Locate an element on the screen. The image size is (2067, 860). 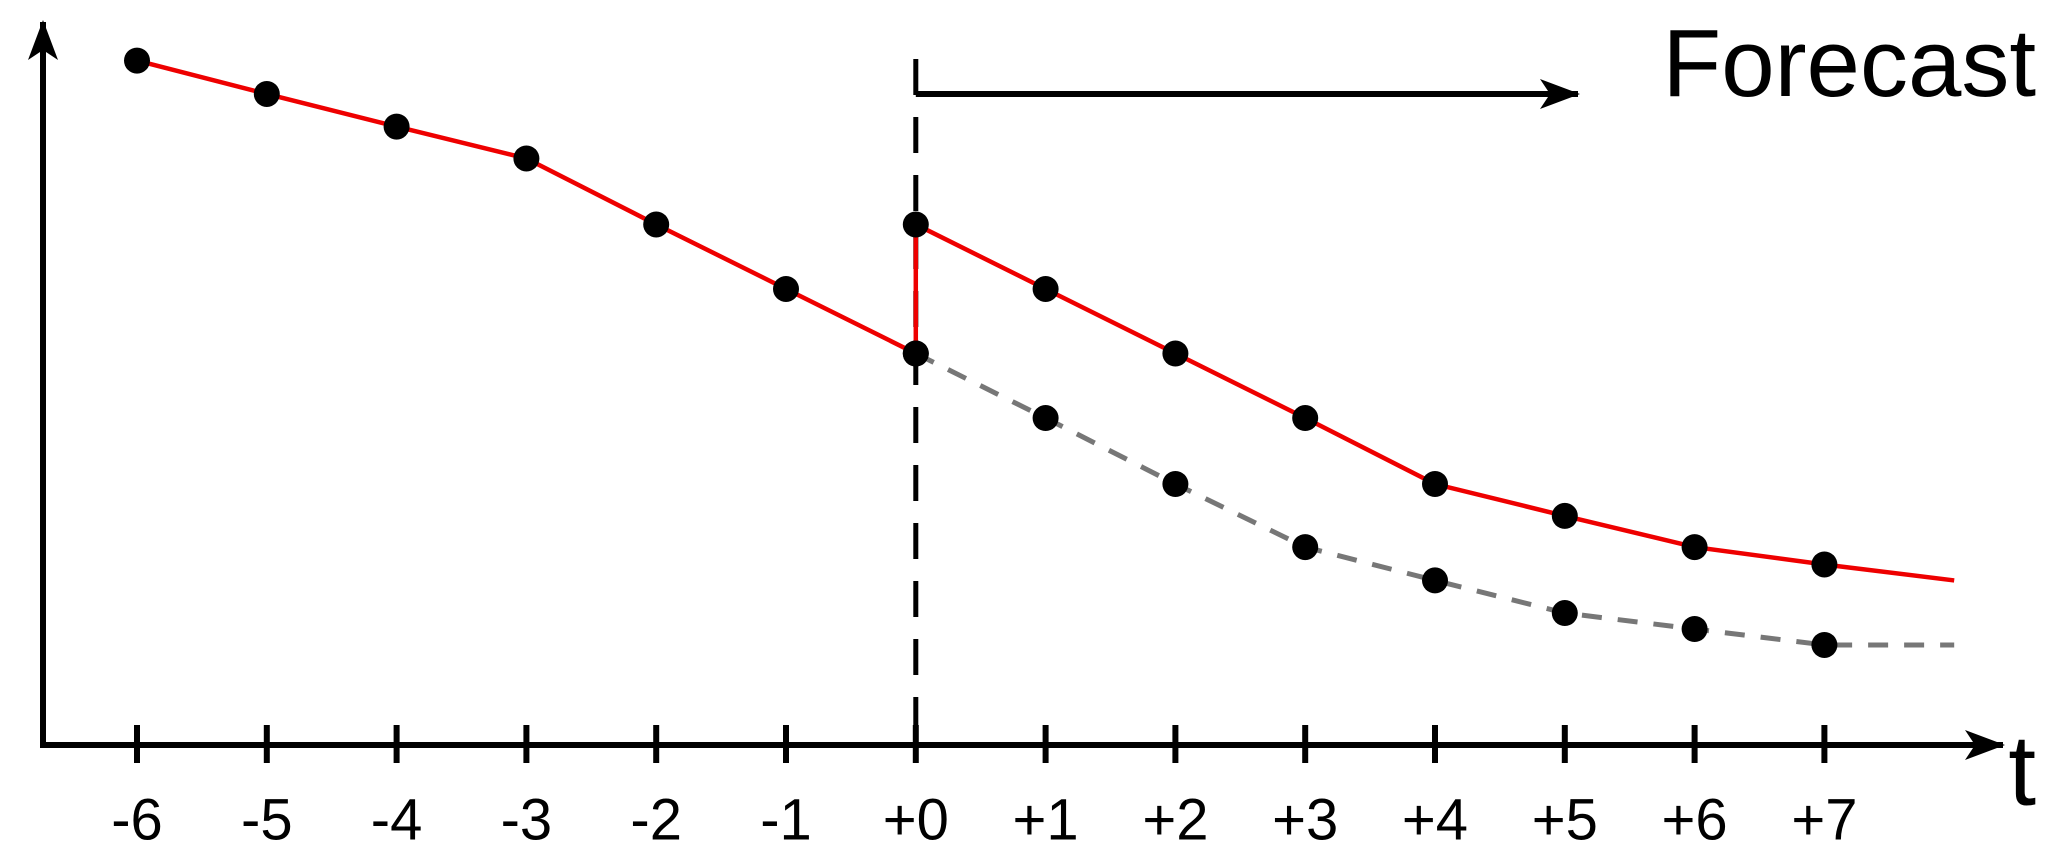
x-tick-label: -1 is located at coordinates (786, 819).